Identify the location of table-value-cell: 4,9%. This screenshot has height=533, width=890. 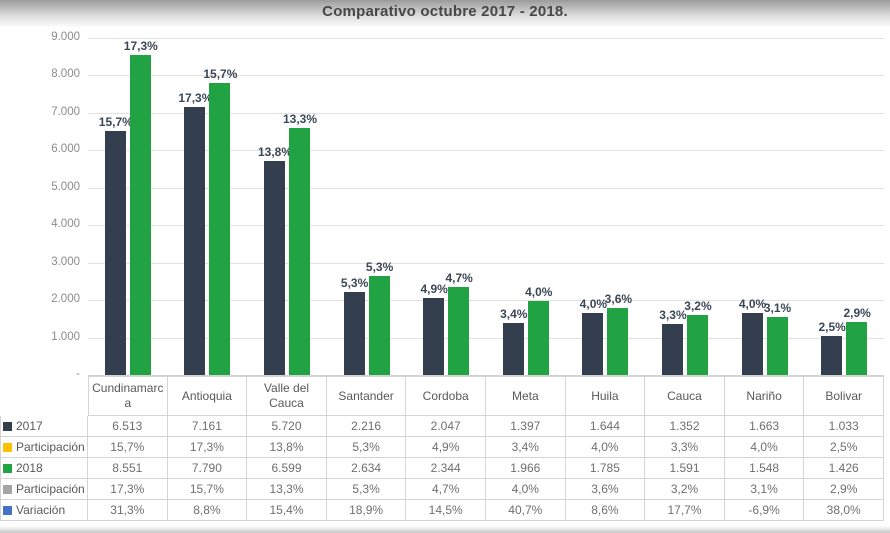
(446, 447).